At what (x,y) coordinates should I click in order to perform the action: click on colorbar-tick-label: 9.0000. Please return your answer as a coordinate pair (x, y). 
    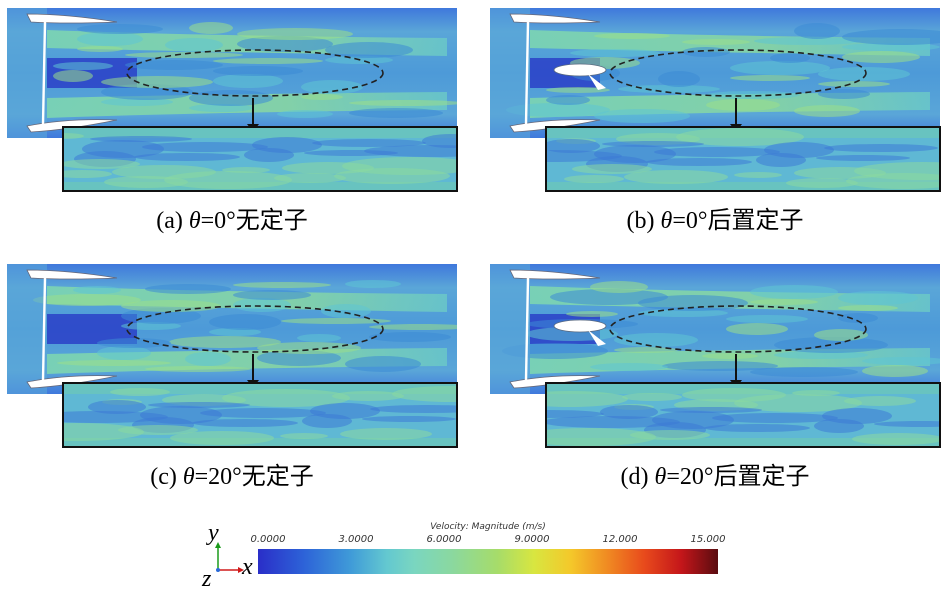
    Looking at the image, I should click on (532, 539).